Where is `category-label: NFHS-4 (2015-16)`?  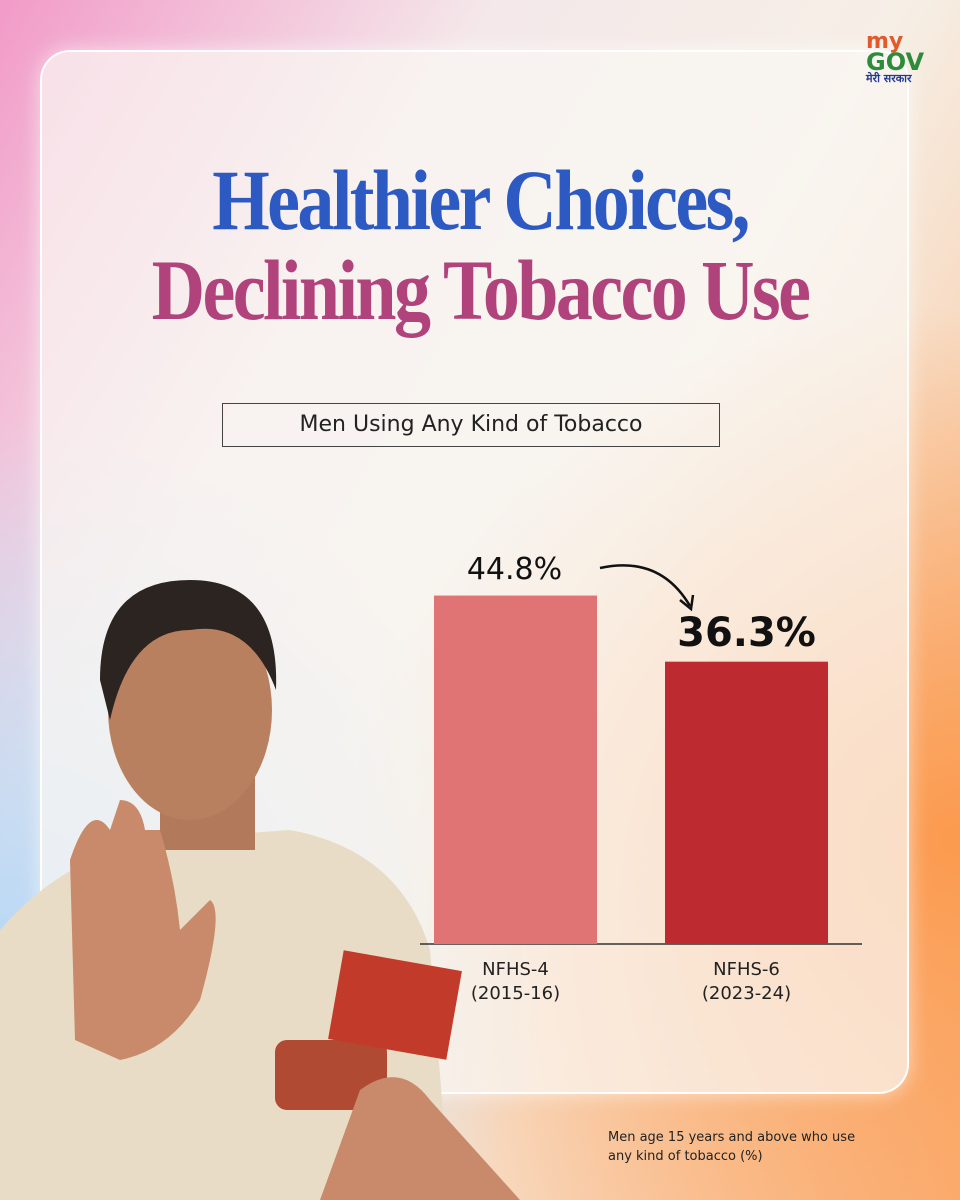 category-label: NFHS-4 (2015-16) is located at coordinates (515, 981).